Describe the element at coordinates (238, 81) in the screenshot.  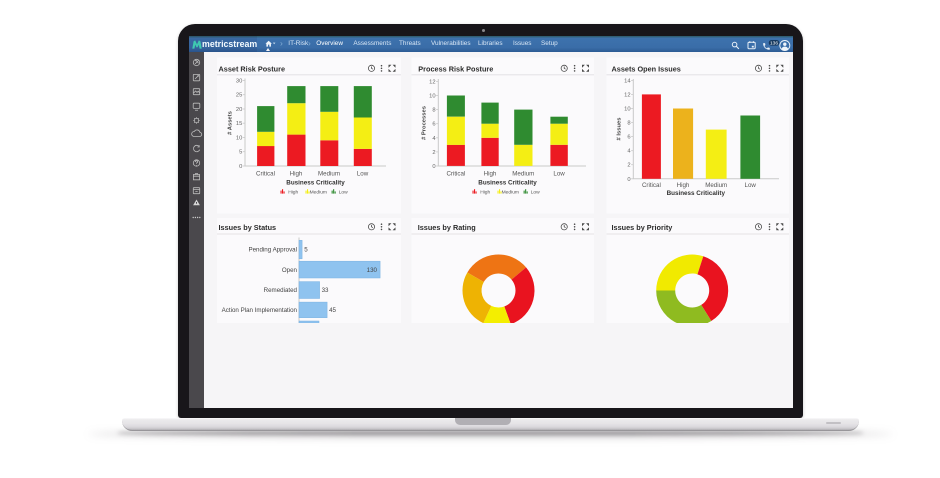
I see `svg-text: 30` at that location.